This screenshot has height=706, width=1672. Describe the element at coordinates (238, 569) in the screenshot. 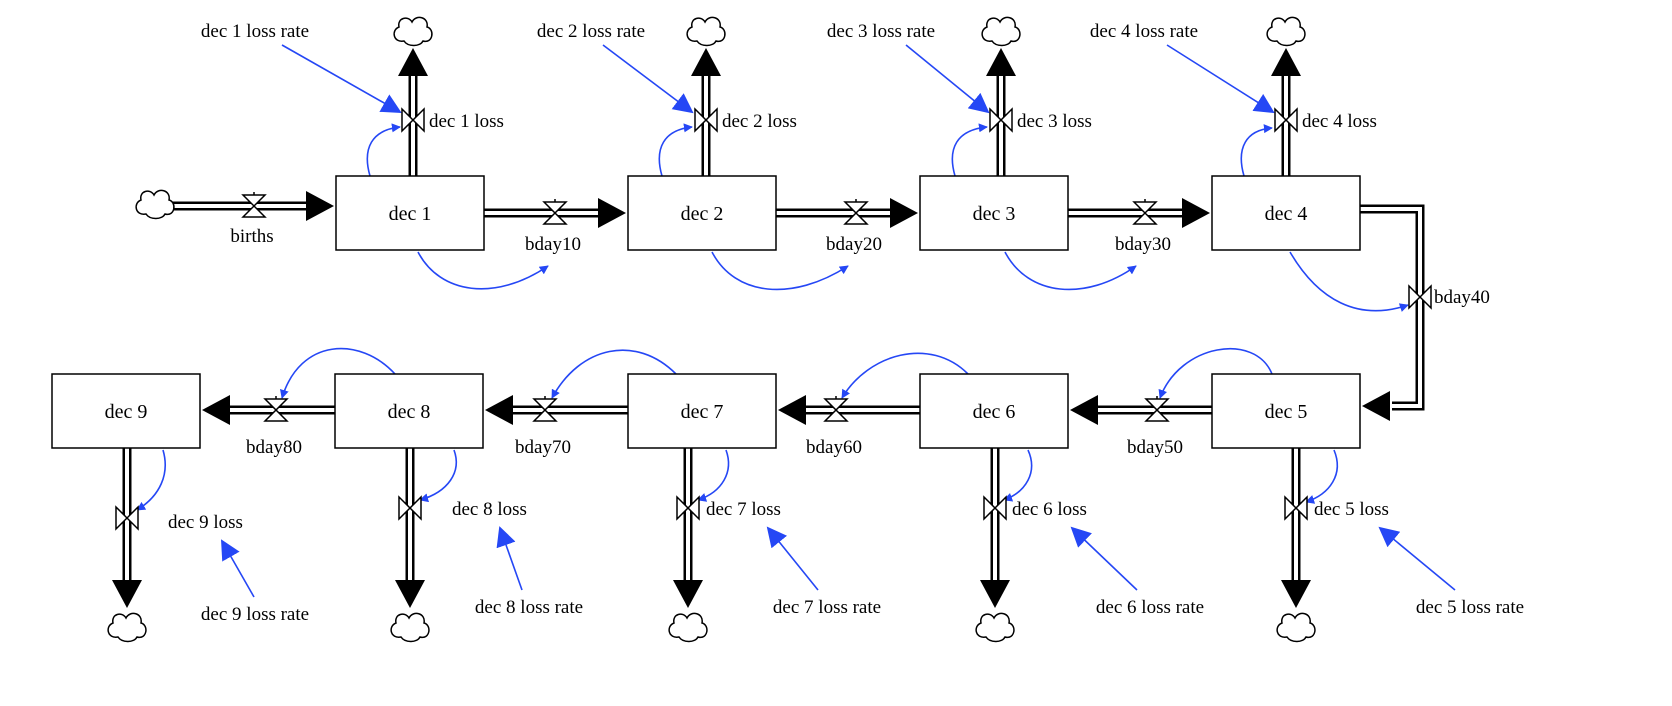

I see `link-rate-to-dec9-loss` at that location.